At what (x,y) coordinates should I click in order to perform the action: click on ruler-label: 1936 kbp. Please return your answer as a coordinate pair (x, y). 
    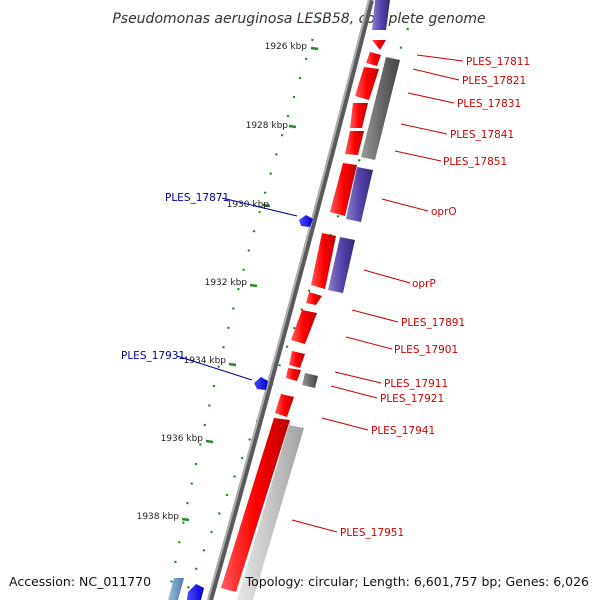
    Looking at the image, I should click on (182, 439).